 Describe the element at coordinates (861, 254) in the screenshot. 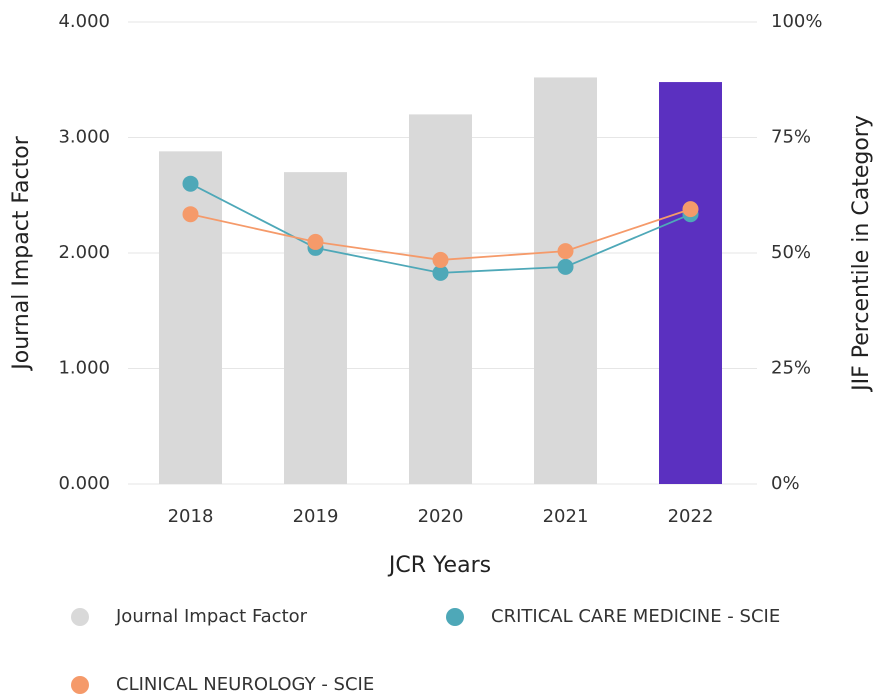

I see `y2-axis-title: JIF Percentile in Category` at that location.